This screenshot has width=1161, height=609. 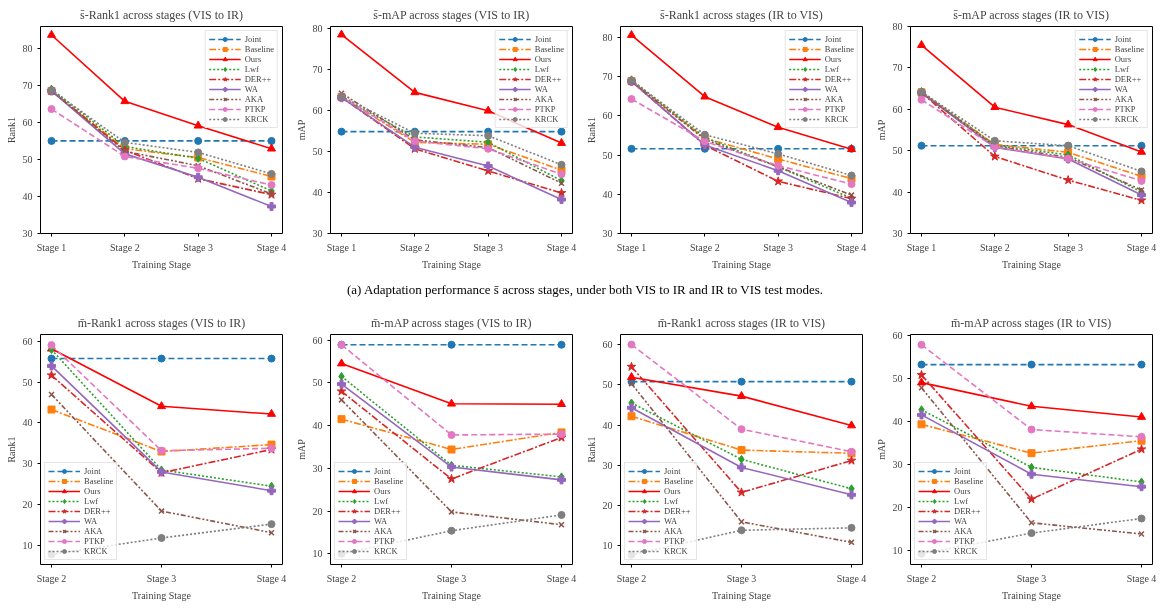 What do you see at coordinates (161, 14) in the screenshot?
I see `chart-title: s̄-Rank1 across stages (VIS to IR)` at bounding box center [161, 14].